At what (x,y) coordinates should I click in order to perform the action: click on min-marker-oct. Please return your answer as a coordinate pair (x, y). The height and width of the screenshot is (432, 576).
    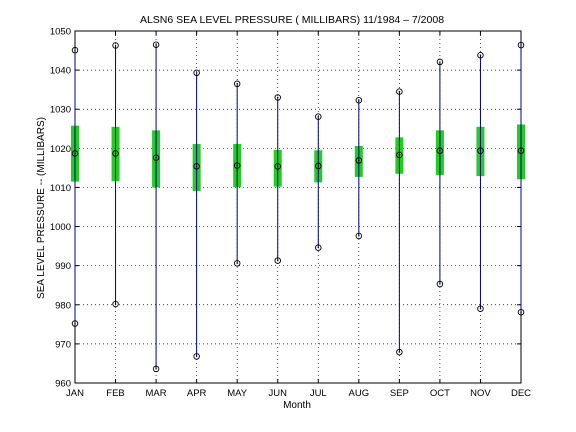
    Looking at the image, I should click on (440, 284).